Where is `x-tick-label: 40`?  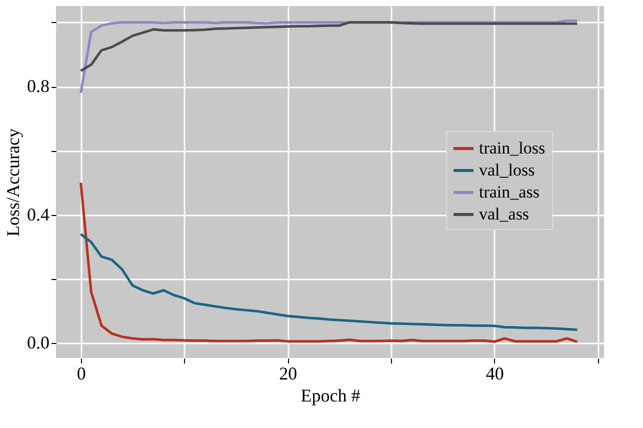
x-tick-label: 40 is located at coordinates (495, 374).